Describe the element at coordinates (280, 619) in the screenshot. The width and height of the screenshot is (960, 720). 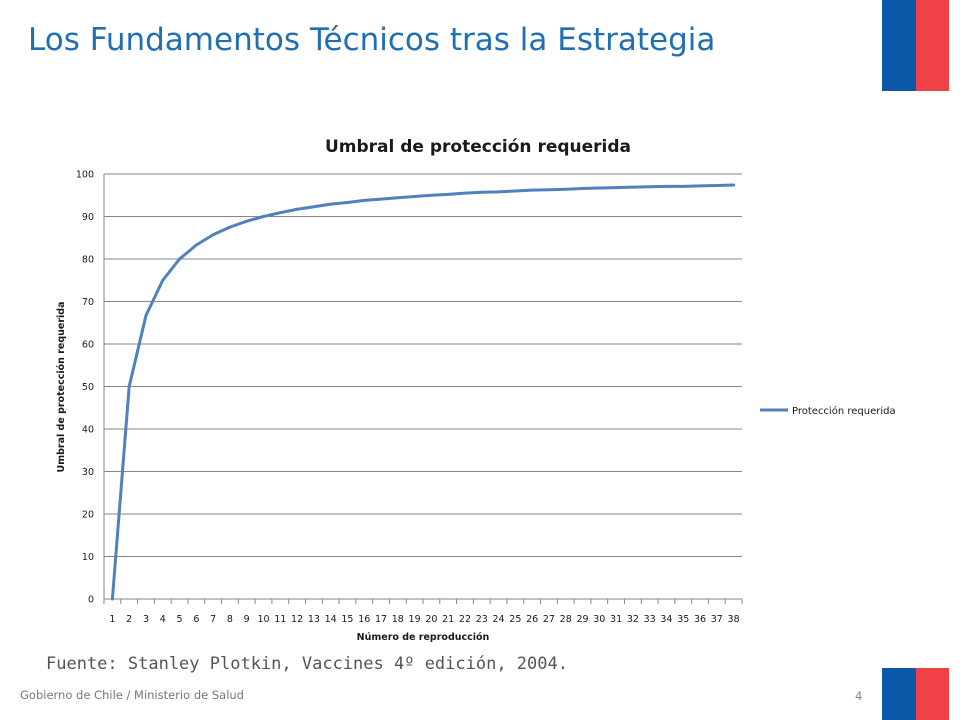
I see `x-tick-label: 11` at that location.